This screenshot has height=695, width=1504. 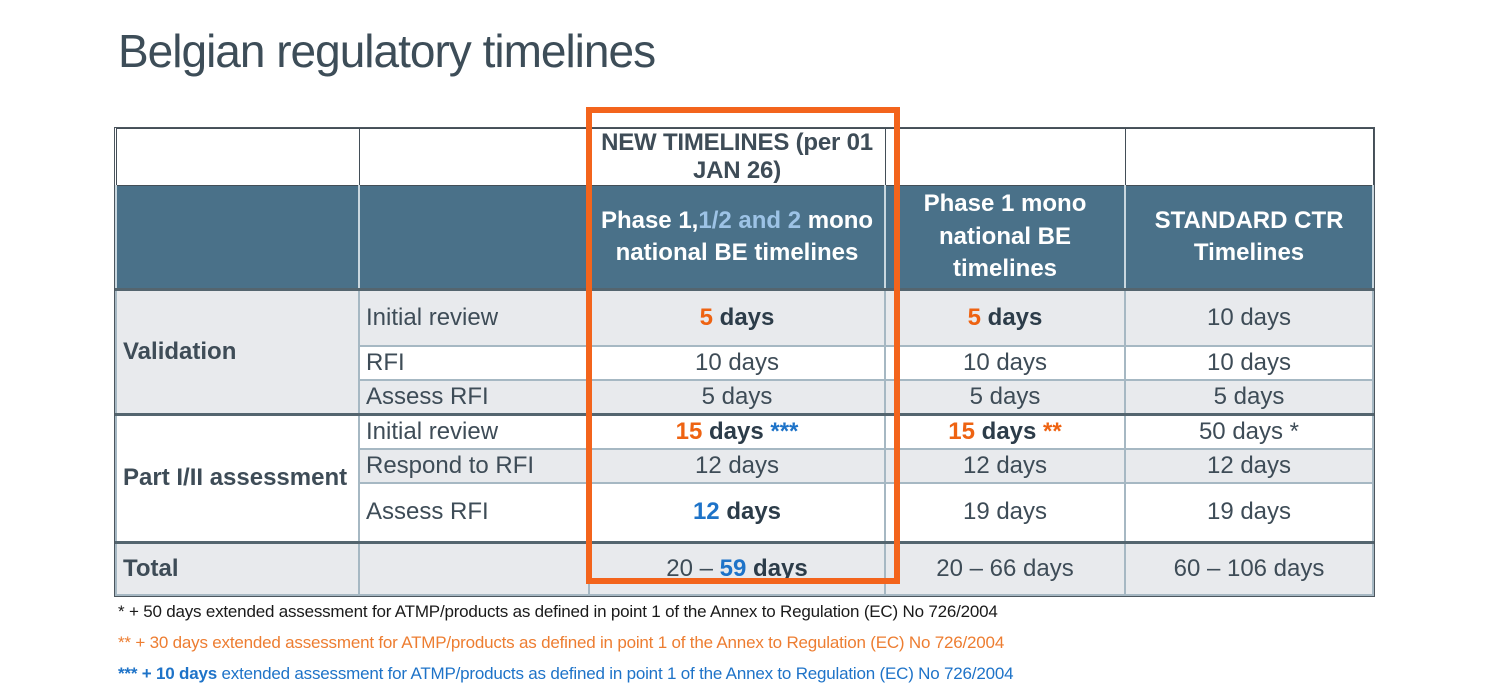 What do you see at coordinates (1005, 238) in the screenshot?
I see `col-header-phase1-mono-be: Phase 1 mono national BE timelines` at bounding box center [1005, 238].